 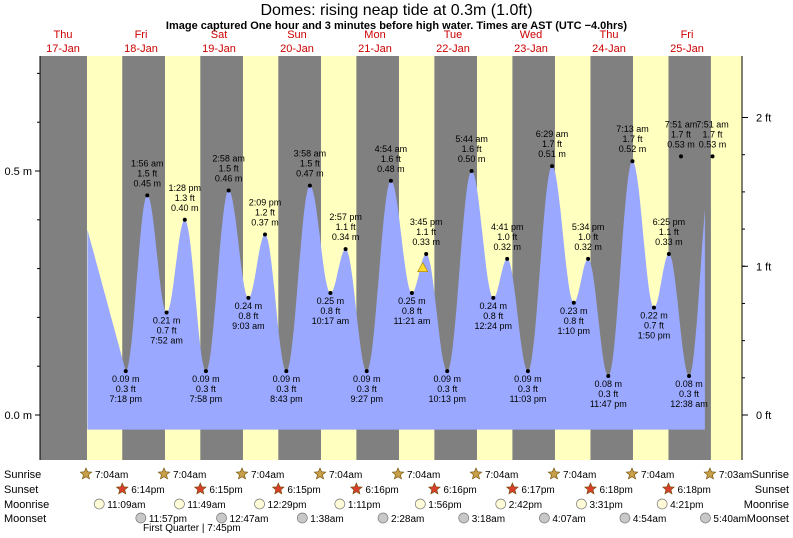 What do you see at coordinates (588, 227) in the screenshot?
I see `extreme-time-label: 5:34 pm` at bounding box center [588, 227].